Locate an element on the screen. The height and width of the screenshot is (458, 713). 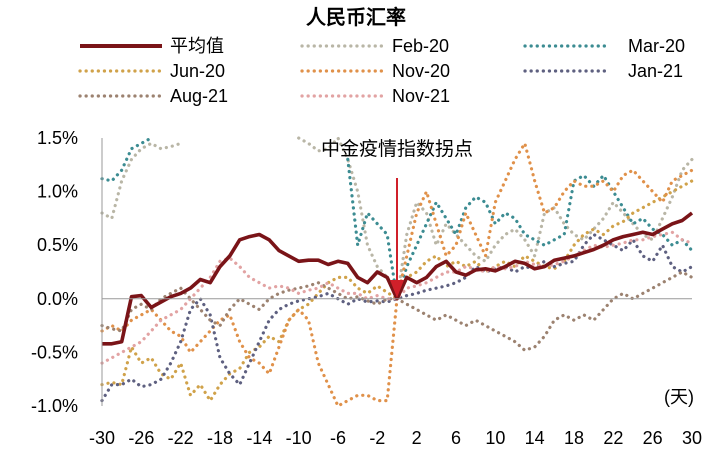
legend-label: Aug-21 is located at coordinates (199, 96).